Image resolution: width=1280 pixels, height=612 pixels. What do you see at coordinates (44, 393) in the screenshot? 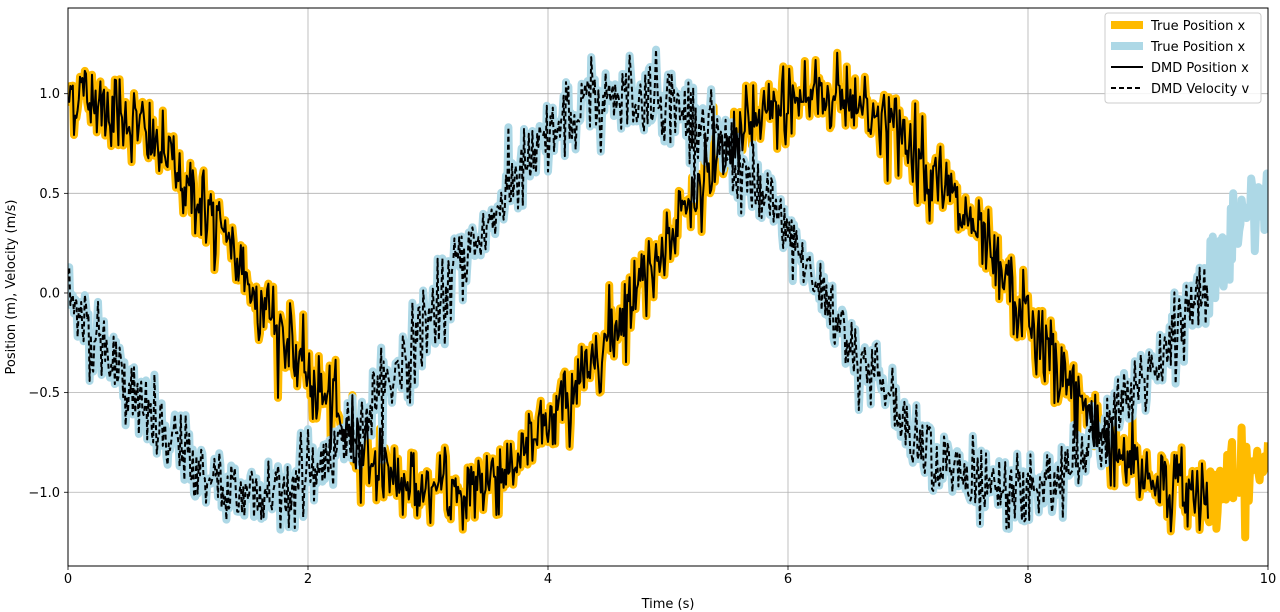
I see `y-tick-label: −0.5` at bounding box center [44, 393].